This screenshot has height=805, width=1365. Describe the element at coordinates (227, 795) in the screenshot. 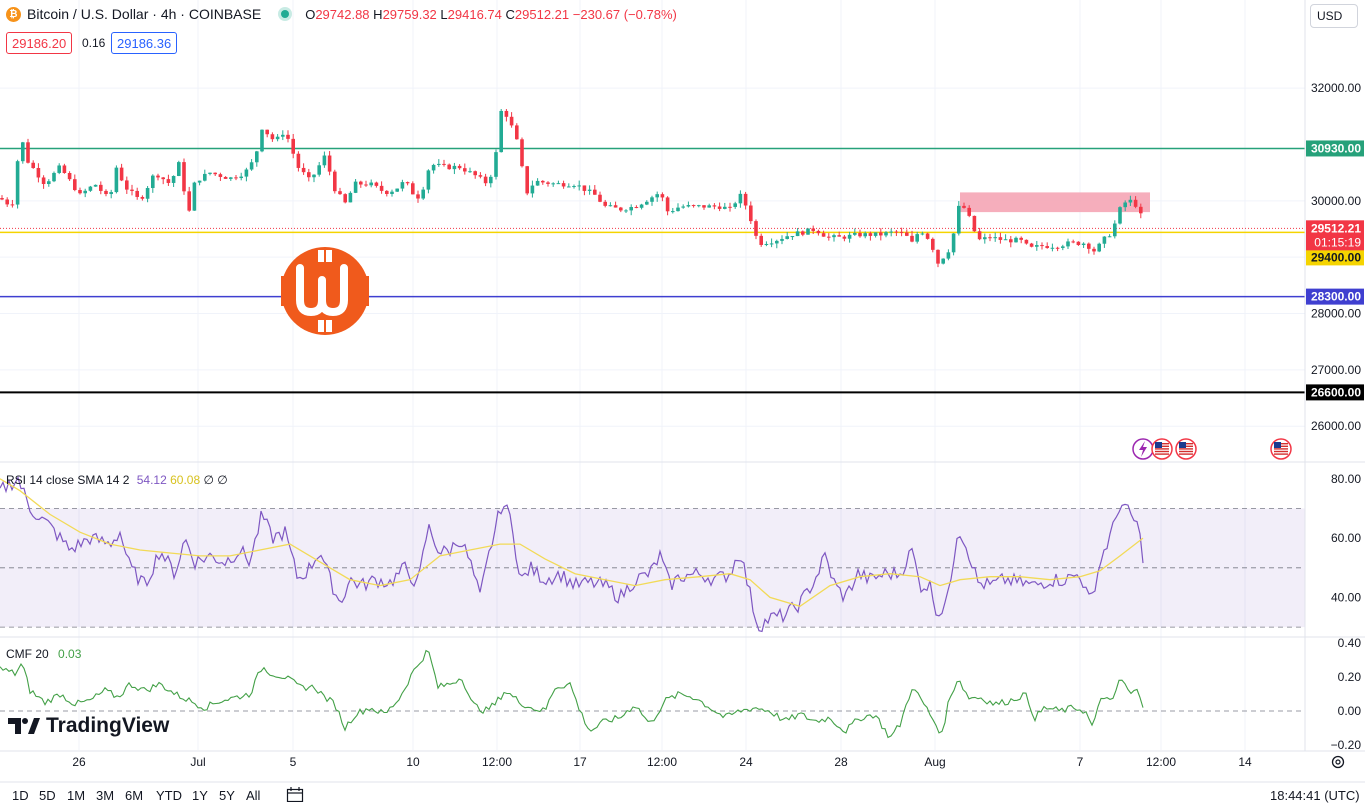

I see `timeframe-5y: 5Y` at that location.